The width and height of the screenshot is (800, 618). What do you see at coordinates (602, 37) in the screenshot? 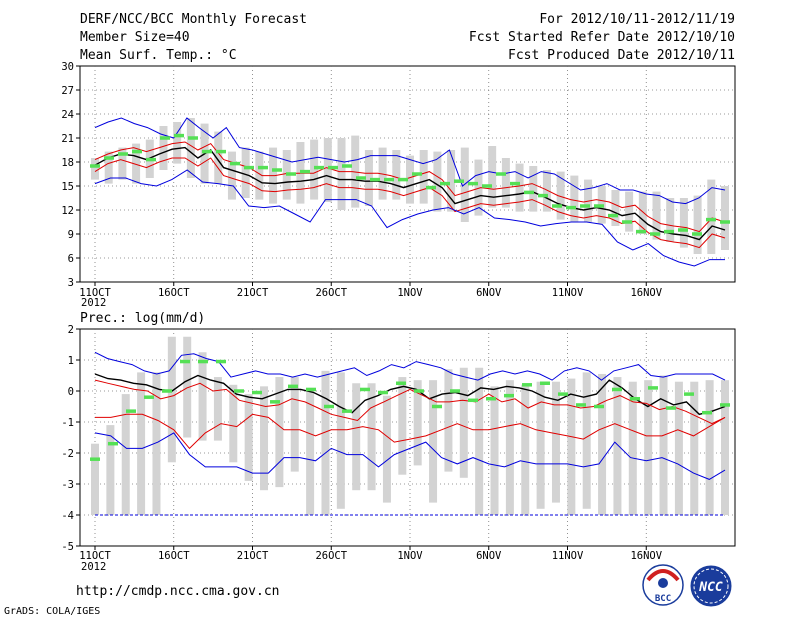
I see `fcst-started-date: Fcst Started Refer Date 2012/10/10` at bounding box center [602, 37].